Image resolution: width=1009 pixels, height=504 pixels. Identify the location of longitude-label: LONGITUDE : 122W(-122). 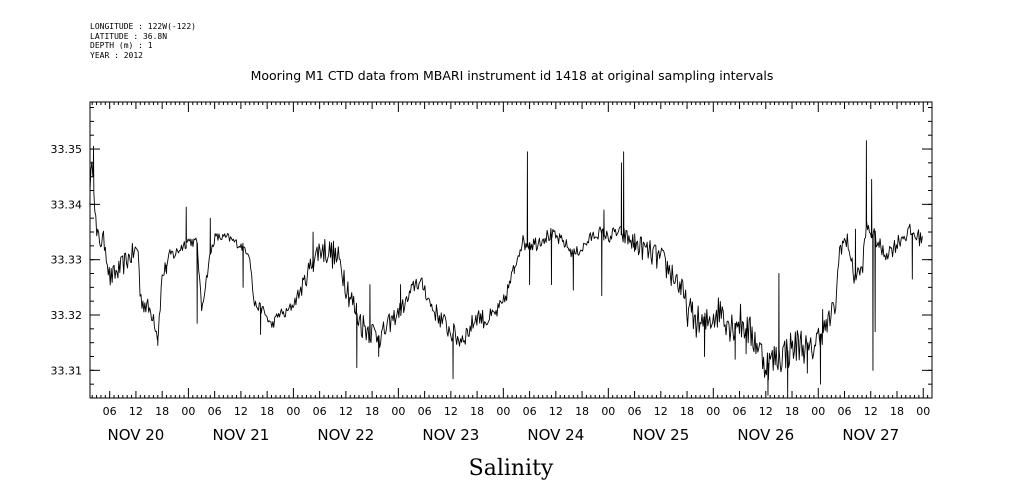
(143, 26).